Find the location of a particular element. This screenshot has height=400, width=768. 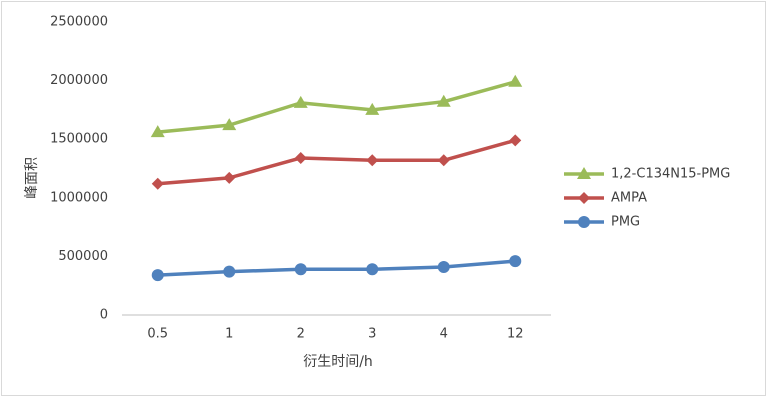

x-tick-label: 4 is located at coordinates (444, 334).